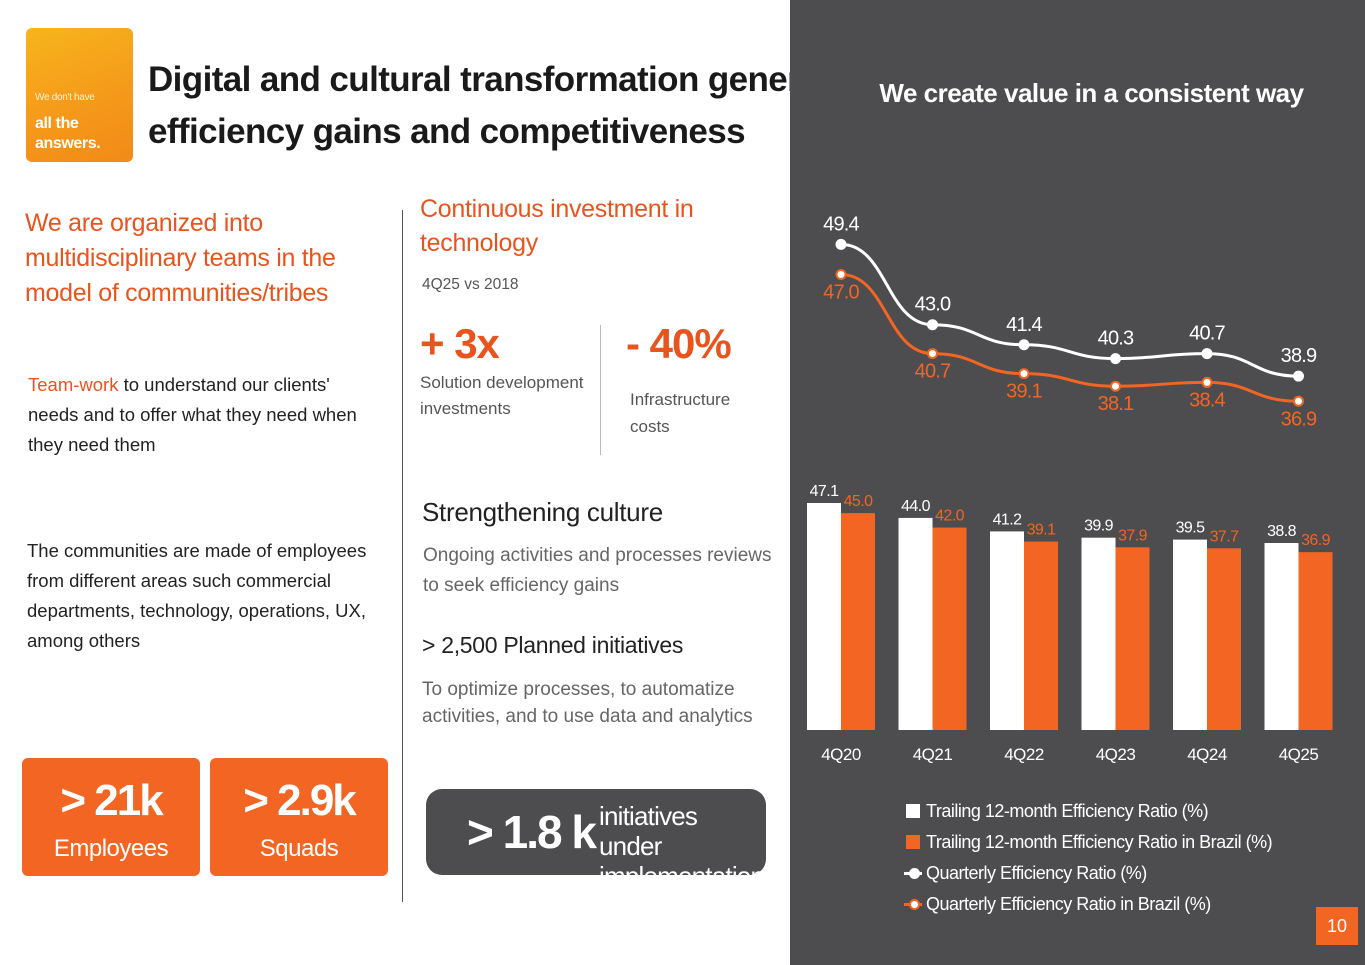  I want to click on chart-title: We create value in a consistent way, so click(1091, 93).